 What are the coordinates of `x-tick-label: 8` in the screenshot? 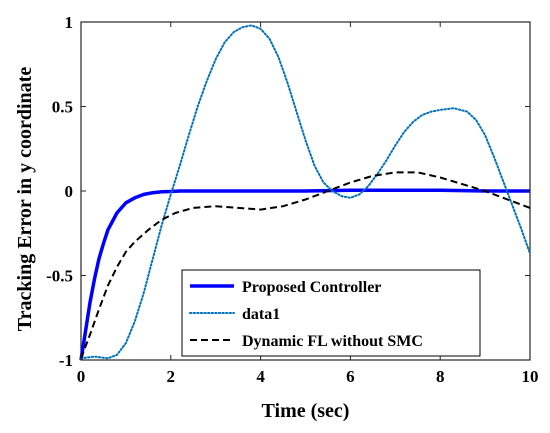 It's located at (440, 376).